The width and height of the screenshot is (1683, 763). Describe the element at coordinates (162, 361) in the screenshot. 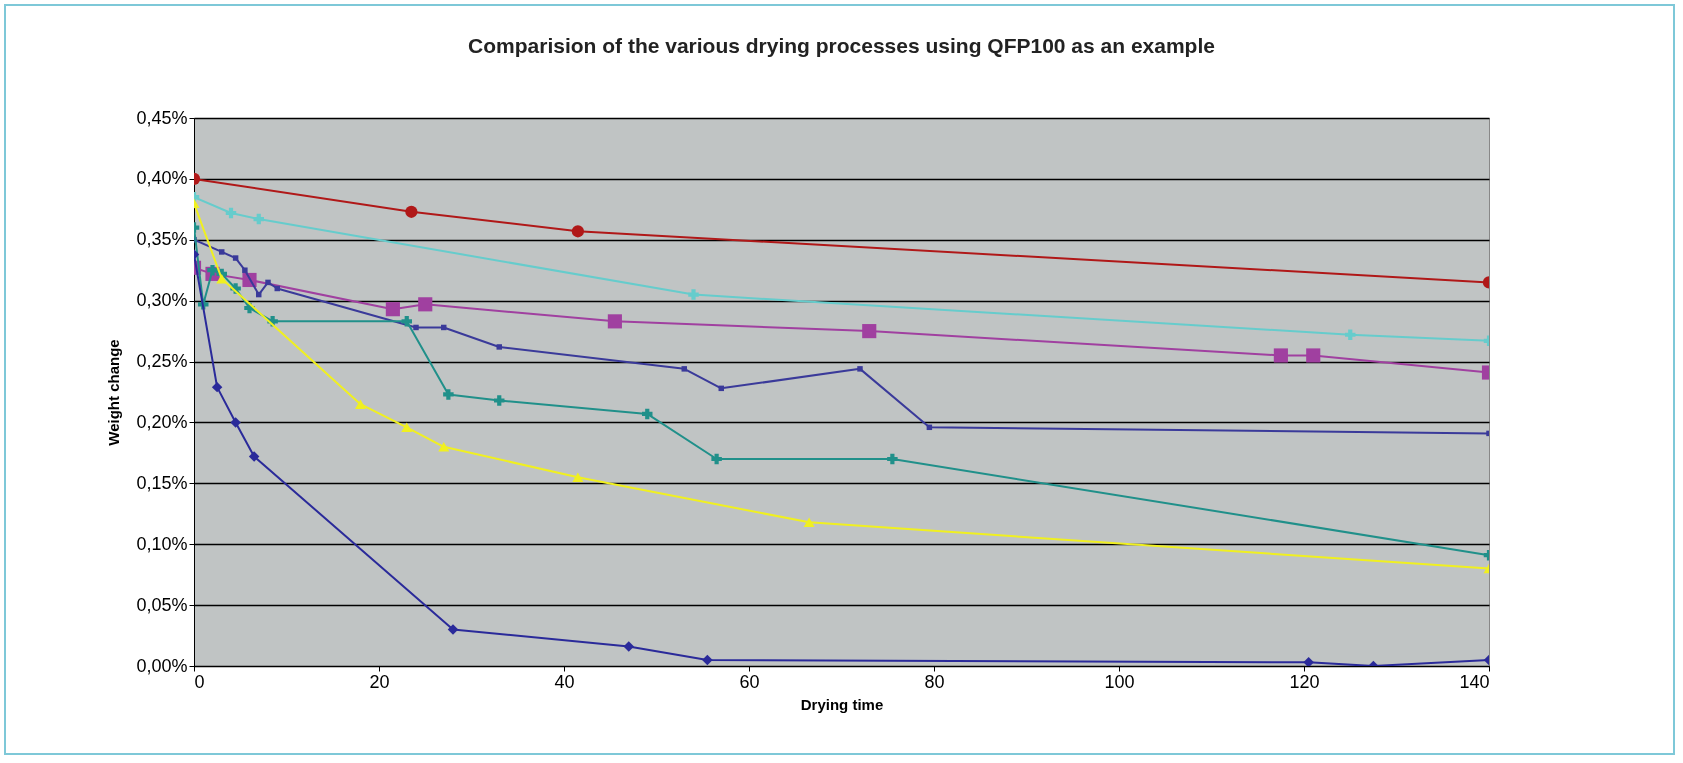

I see `y-tick-label: 0,25%` at that location.